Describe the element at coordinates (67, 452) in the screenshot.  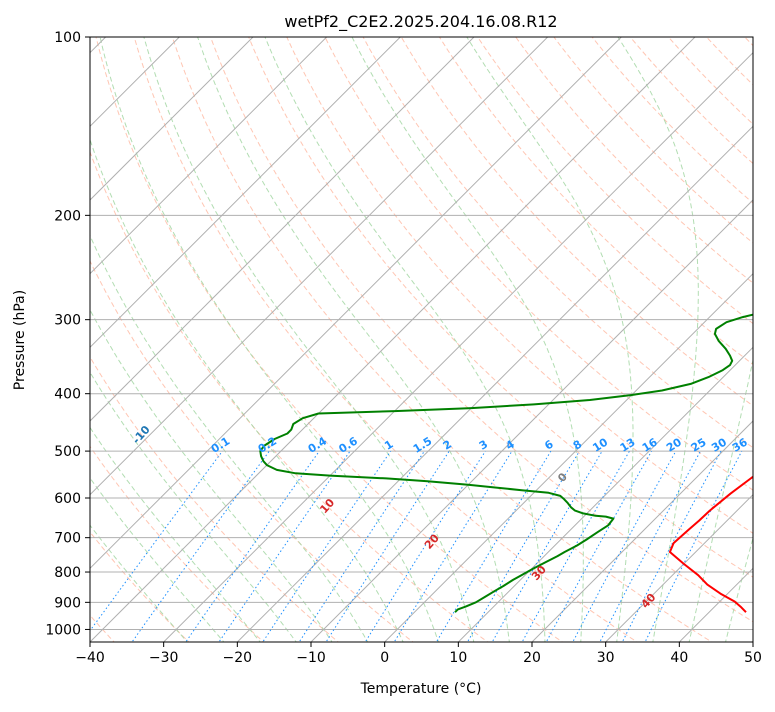
I see `y-tick-label: 500` at that location.